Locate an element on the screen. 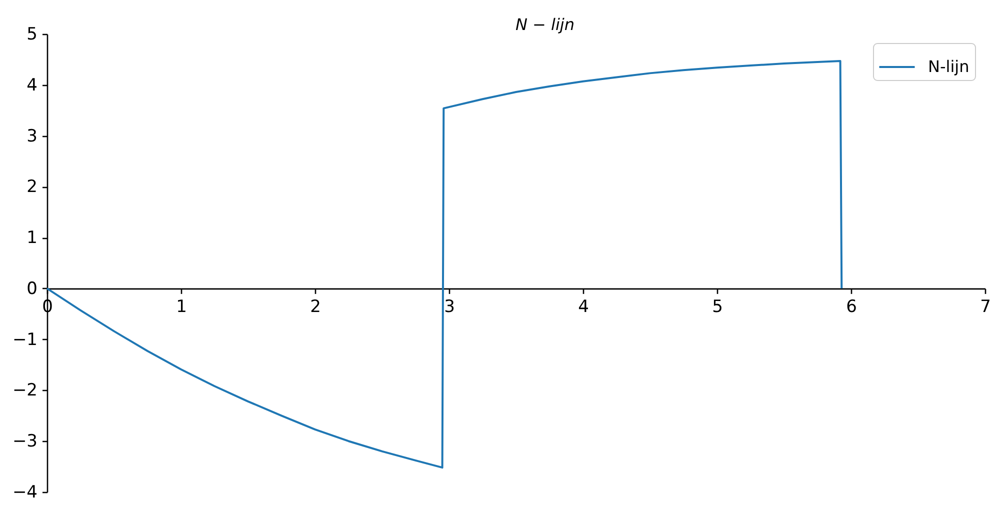 The width and height of the screenshot is (993, 506). x-tick-label: 5 is located at coordinates (717, 306).